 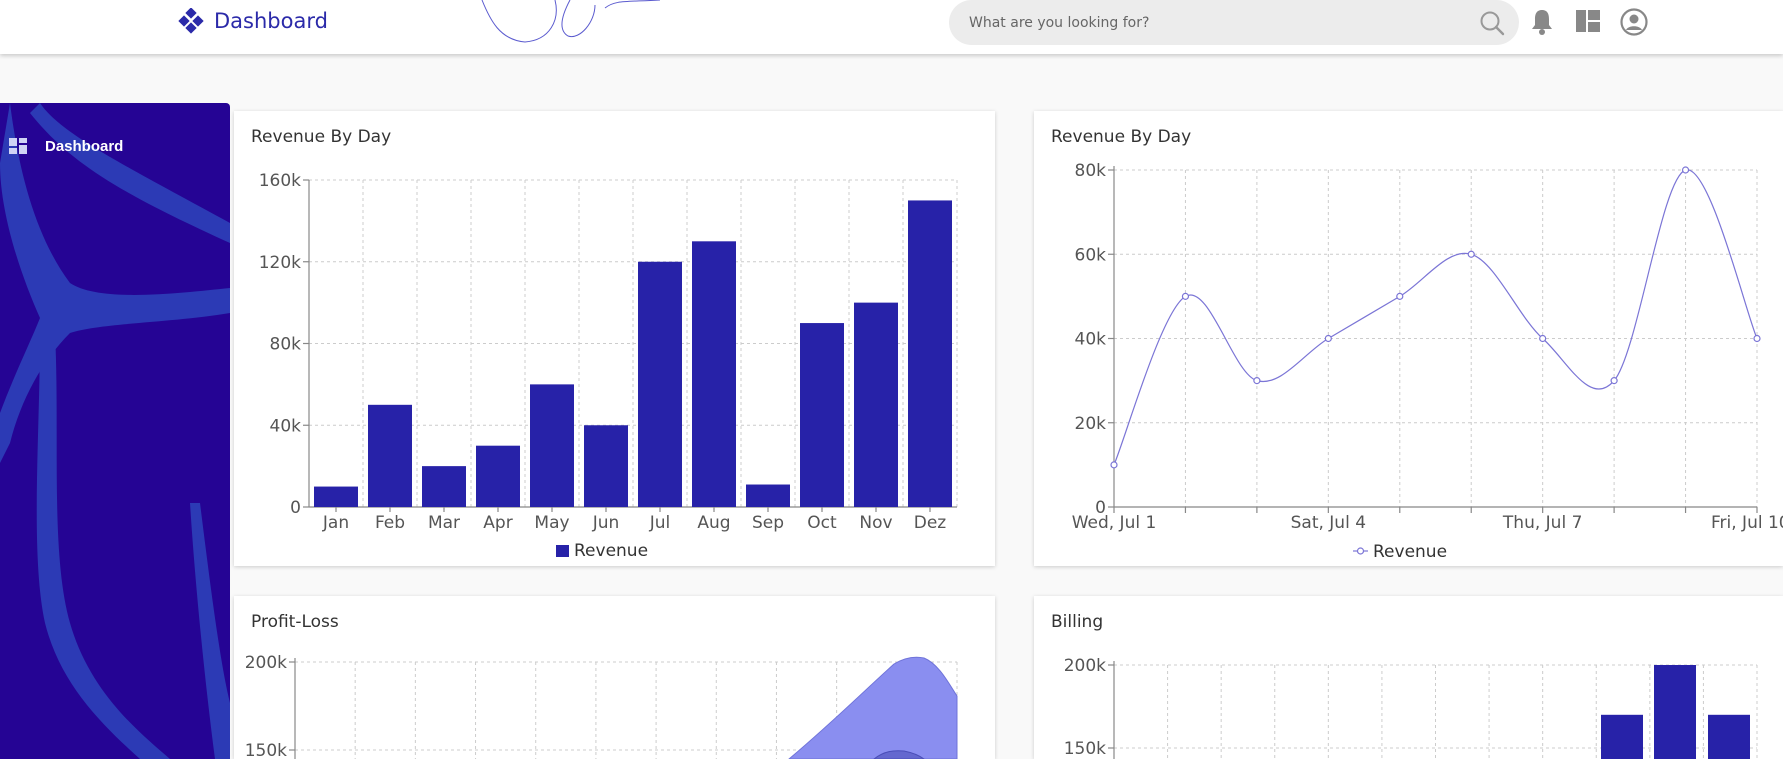 What do you see at coordinates (873, 707) in the screenshot?
I see `area-fill` at bounding box center [873, 707].